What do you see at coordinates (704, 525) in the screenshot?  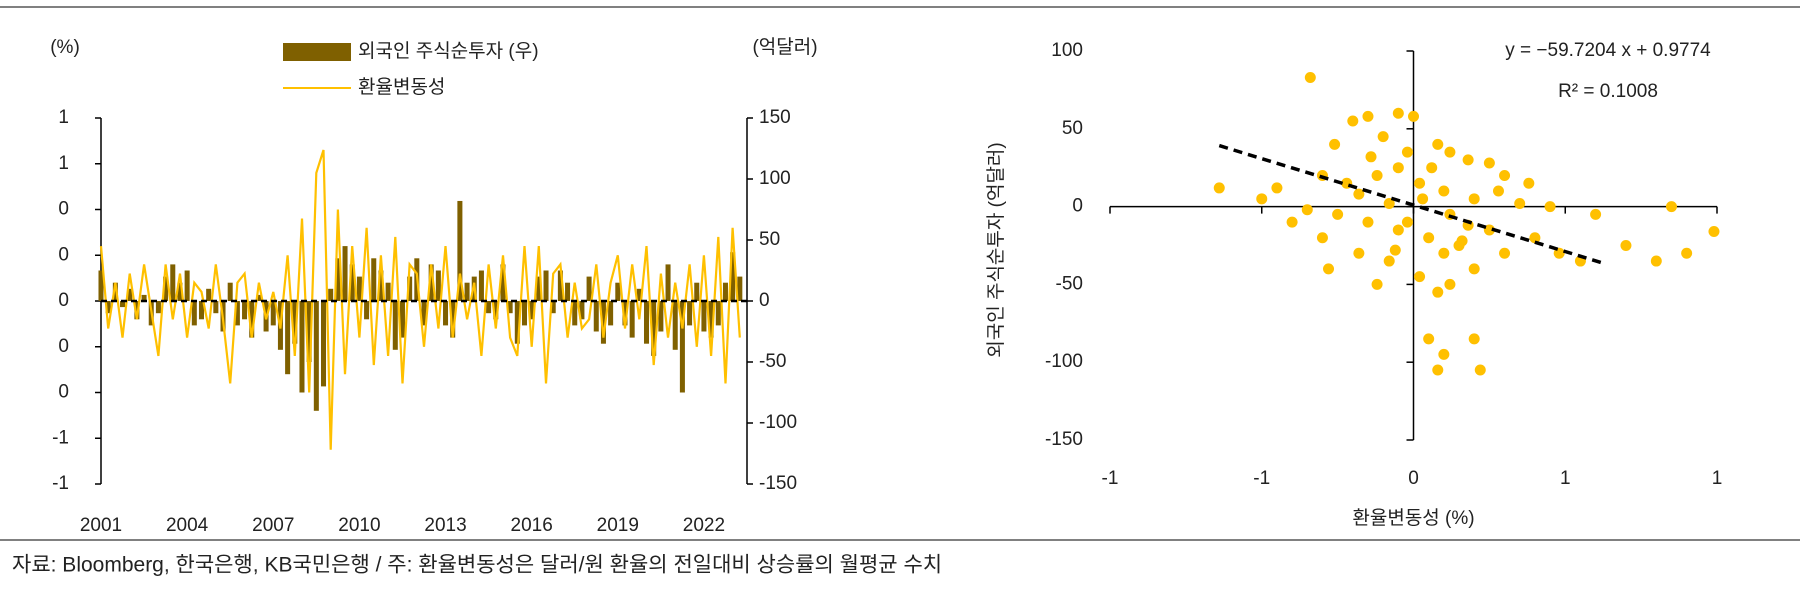 I see `x-tick-label: 2022` at bounding box center [704, 525].